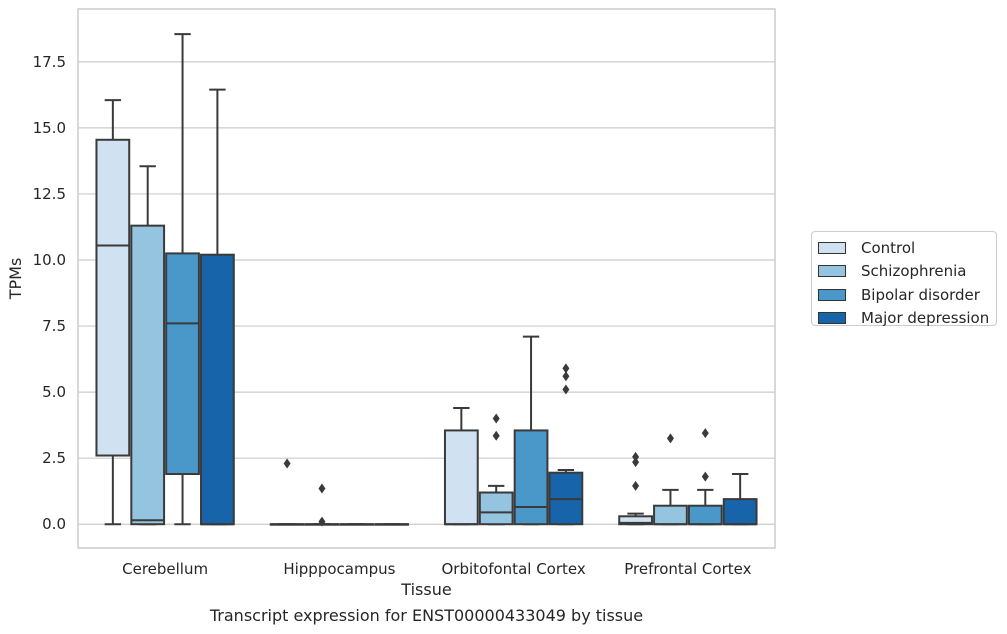 This screenshot has height=634, width=1007. I want to click on box-bipolar-disorder-orbitofontal-cortex, so click(531, 430).